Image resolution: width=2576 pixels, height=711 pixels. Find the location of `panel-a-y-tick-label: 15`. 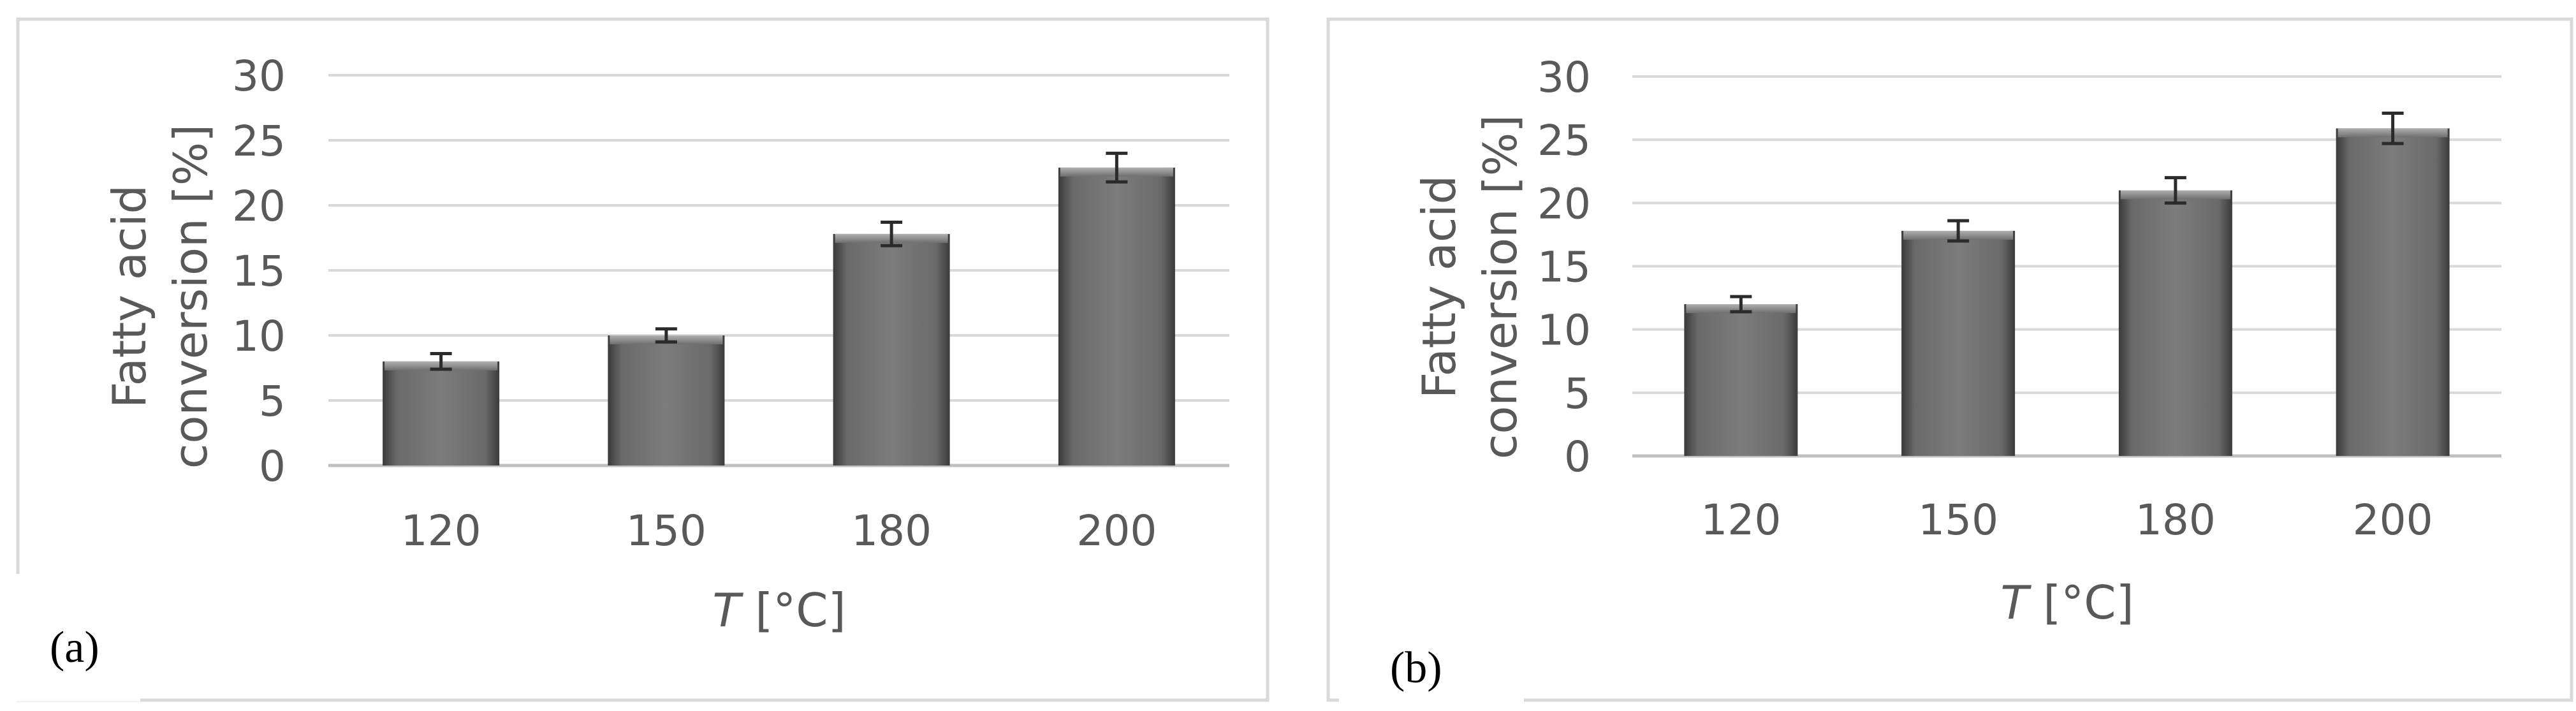

panel-a-y-tick-label: 15 is located at coordinates (259, 272).